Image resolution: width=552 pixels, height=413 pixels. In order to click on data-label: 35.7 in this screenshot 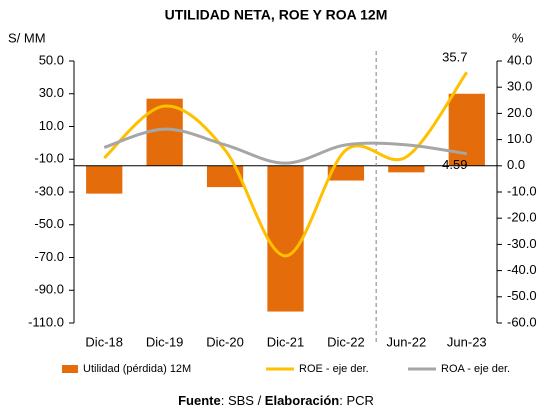, I will do `click(454, 57)`.